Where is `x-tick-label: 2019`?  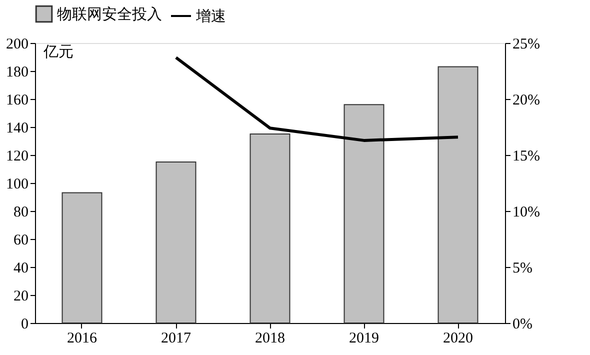
x-tick-label: 2019 is located at coordinates (364, 338).